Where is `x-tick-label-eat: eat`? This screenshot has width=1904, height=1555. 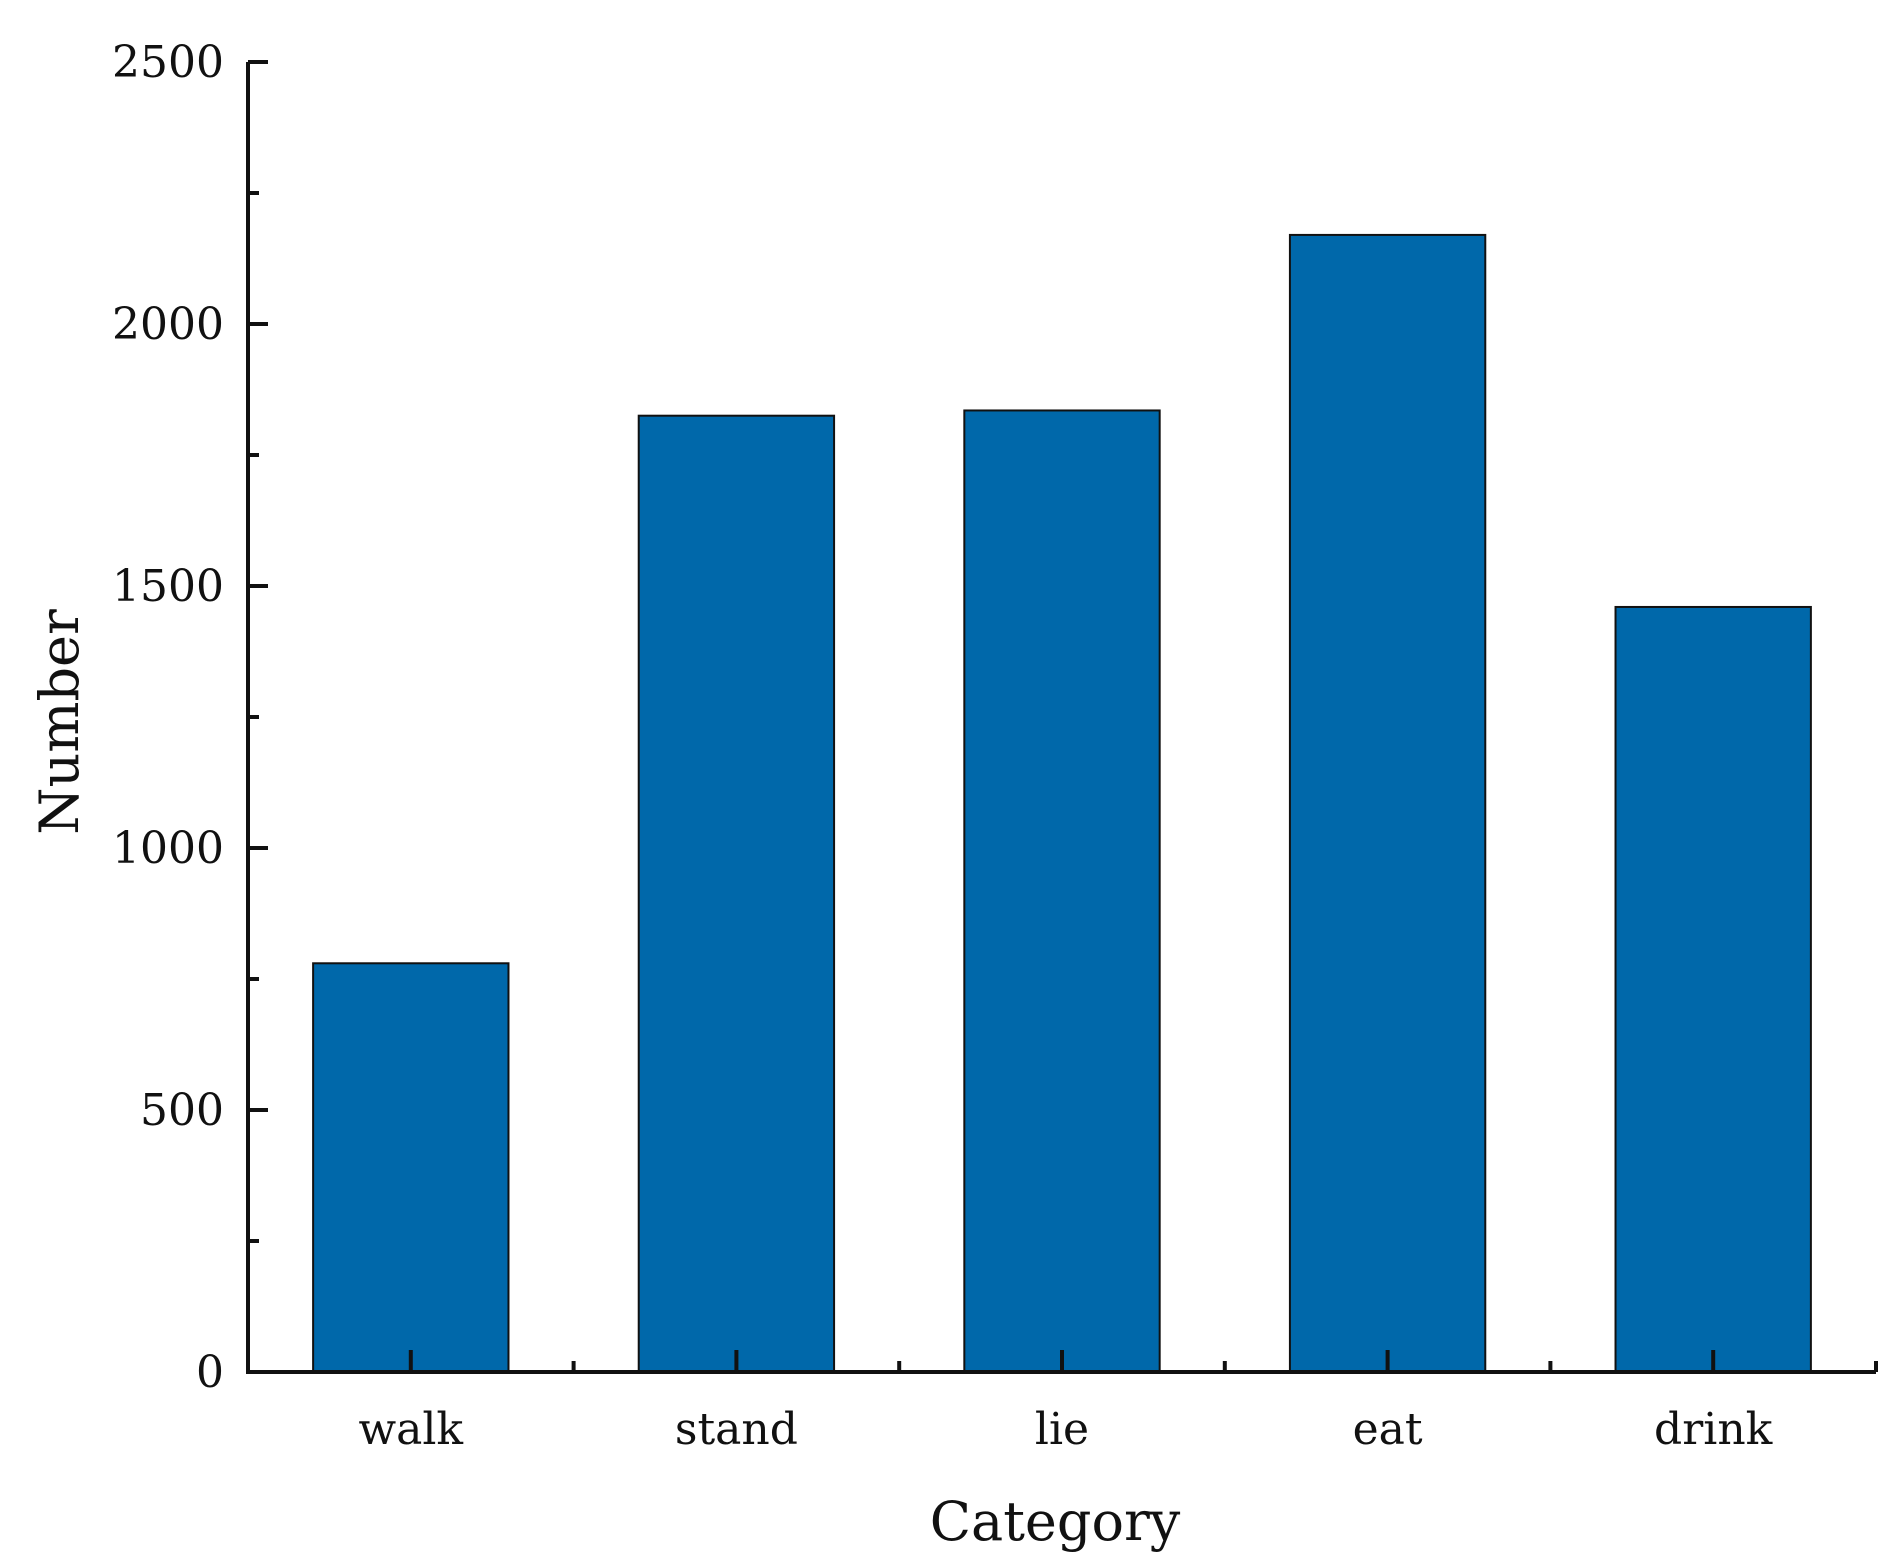
x-tick-label-eat: eat is located at coordinates (1388, 1429).